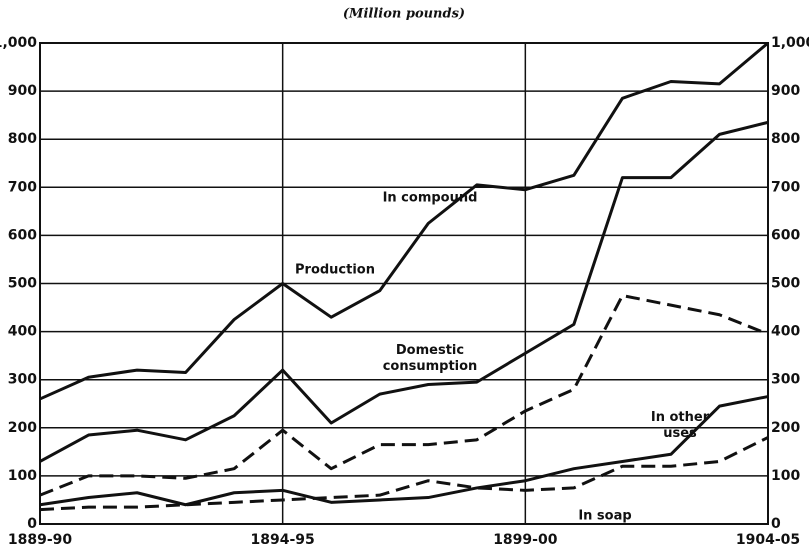 The image size is (809, 552). Describe the element at coordinates (768, 540) in the screenshot. I see `x-tick-label: 1904-05` at that location.